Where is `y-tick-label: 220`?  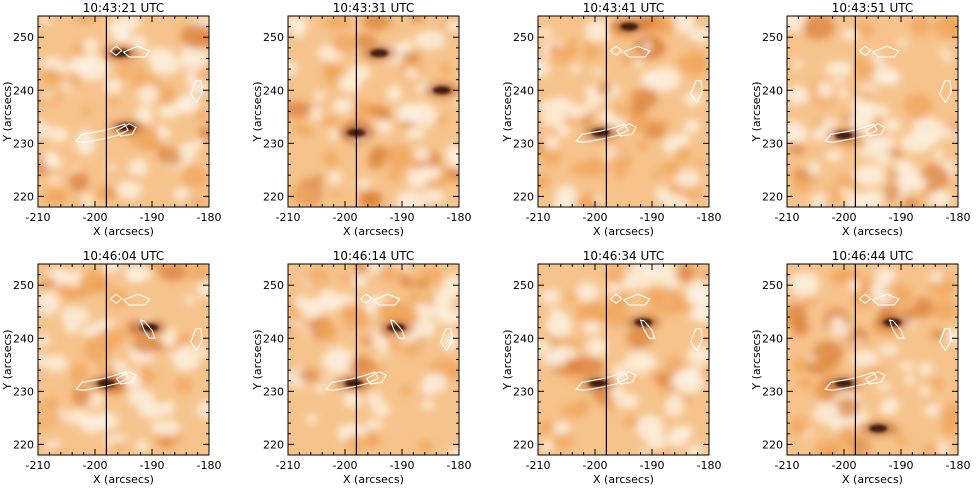 y-tick-label: 220 is located at coordinates (23, 444).